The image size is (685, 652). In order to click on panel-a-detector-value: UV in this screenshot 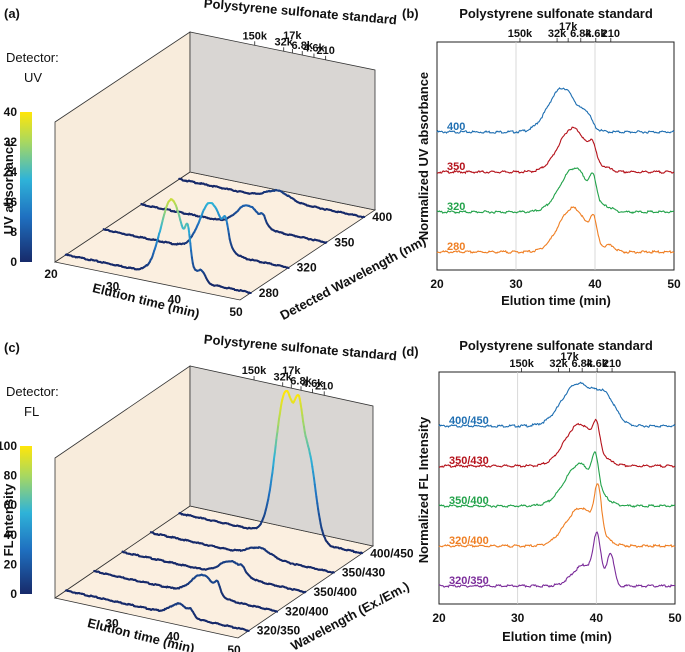, I will do `click(33, 77)`.